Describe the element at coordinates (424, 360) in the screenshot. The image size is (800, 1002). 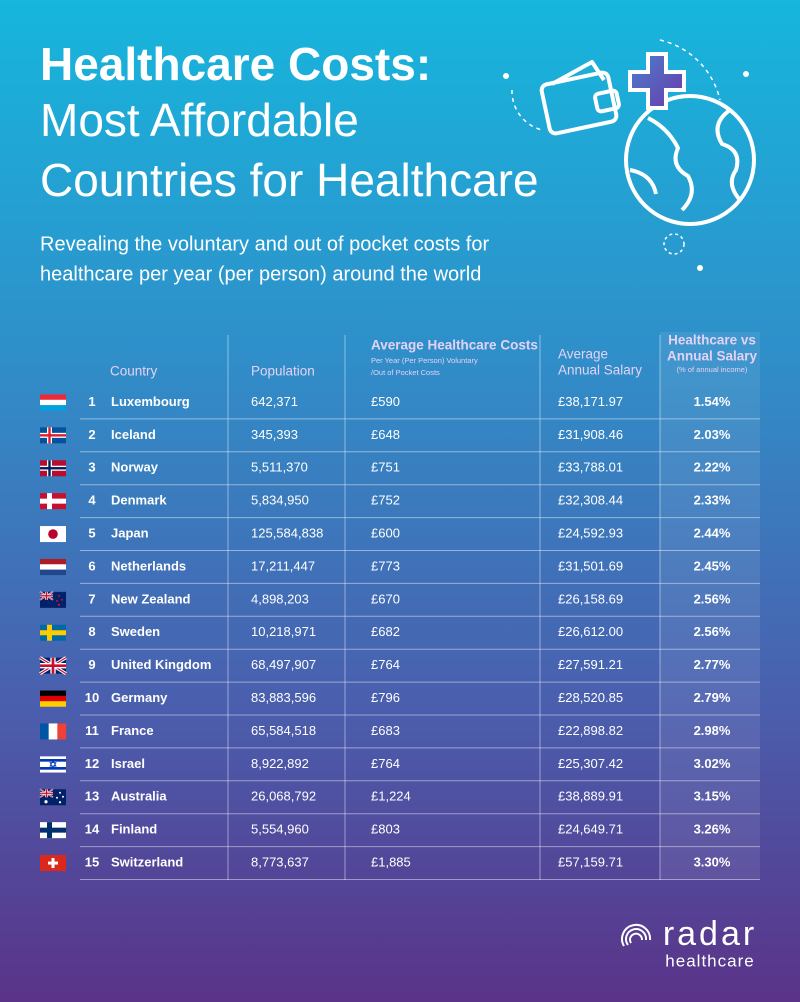
I see `column-note: Per Year (Per Person) Voluntary` at that location.